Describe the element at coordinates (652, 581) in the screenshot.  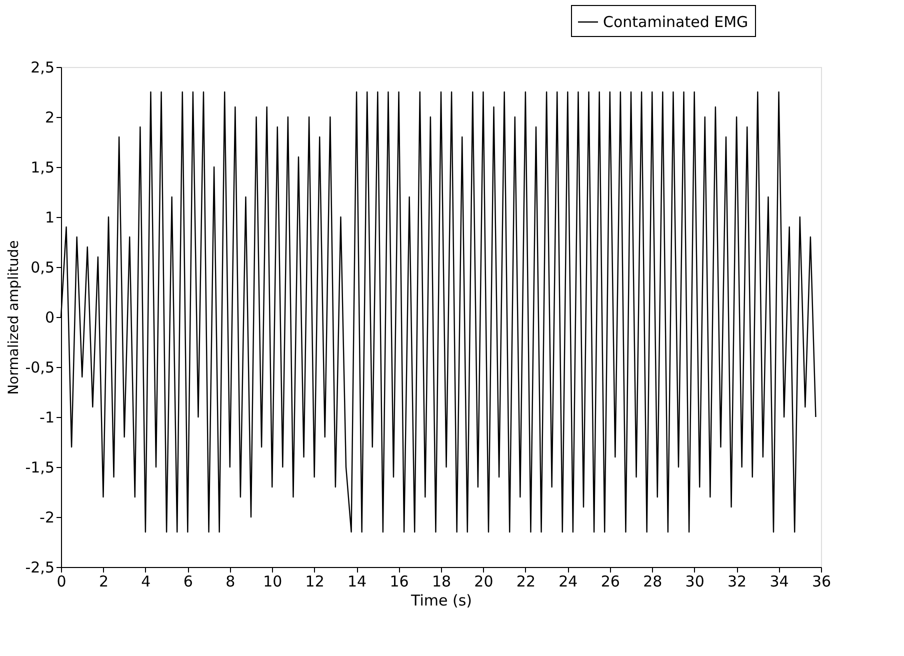
I see `x-tick-label: 28` at that location.